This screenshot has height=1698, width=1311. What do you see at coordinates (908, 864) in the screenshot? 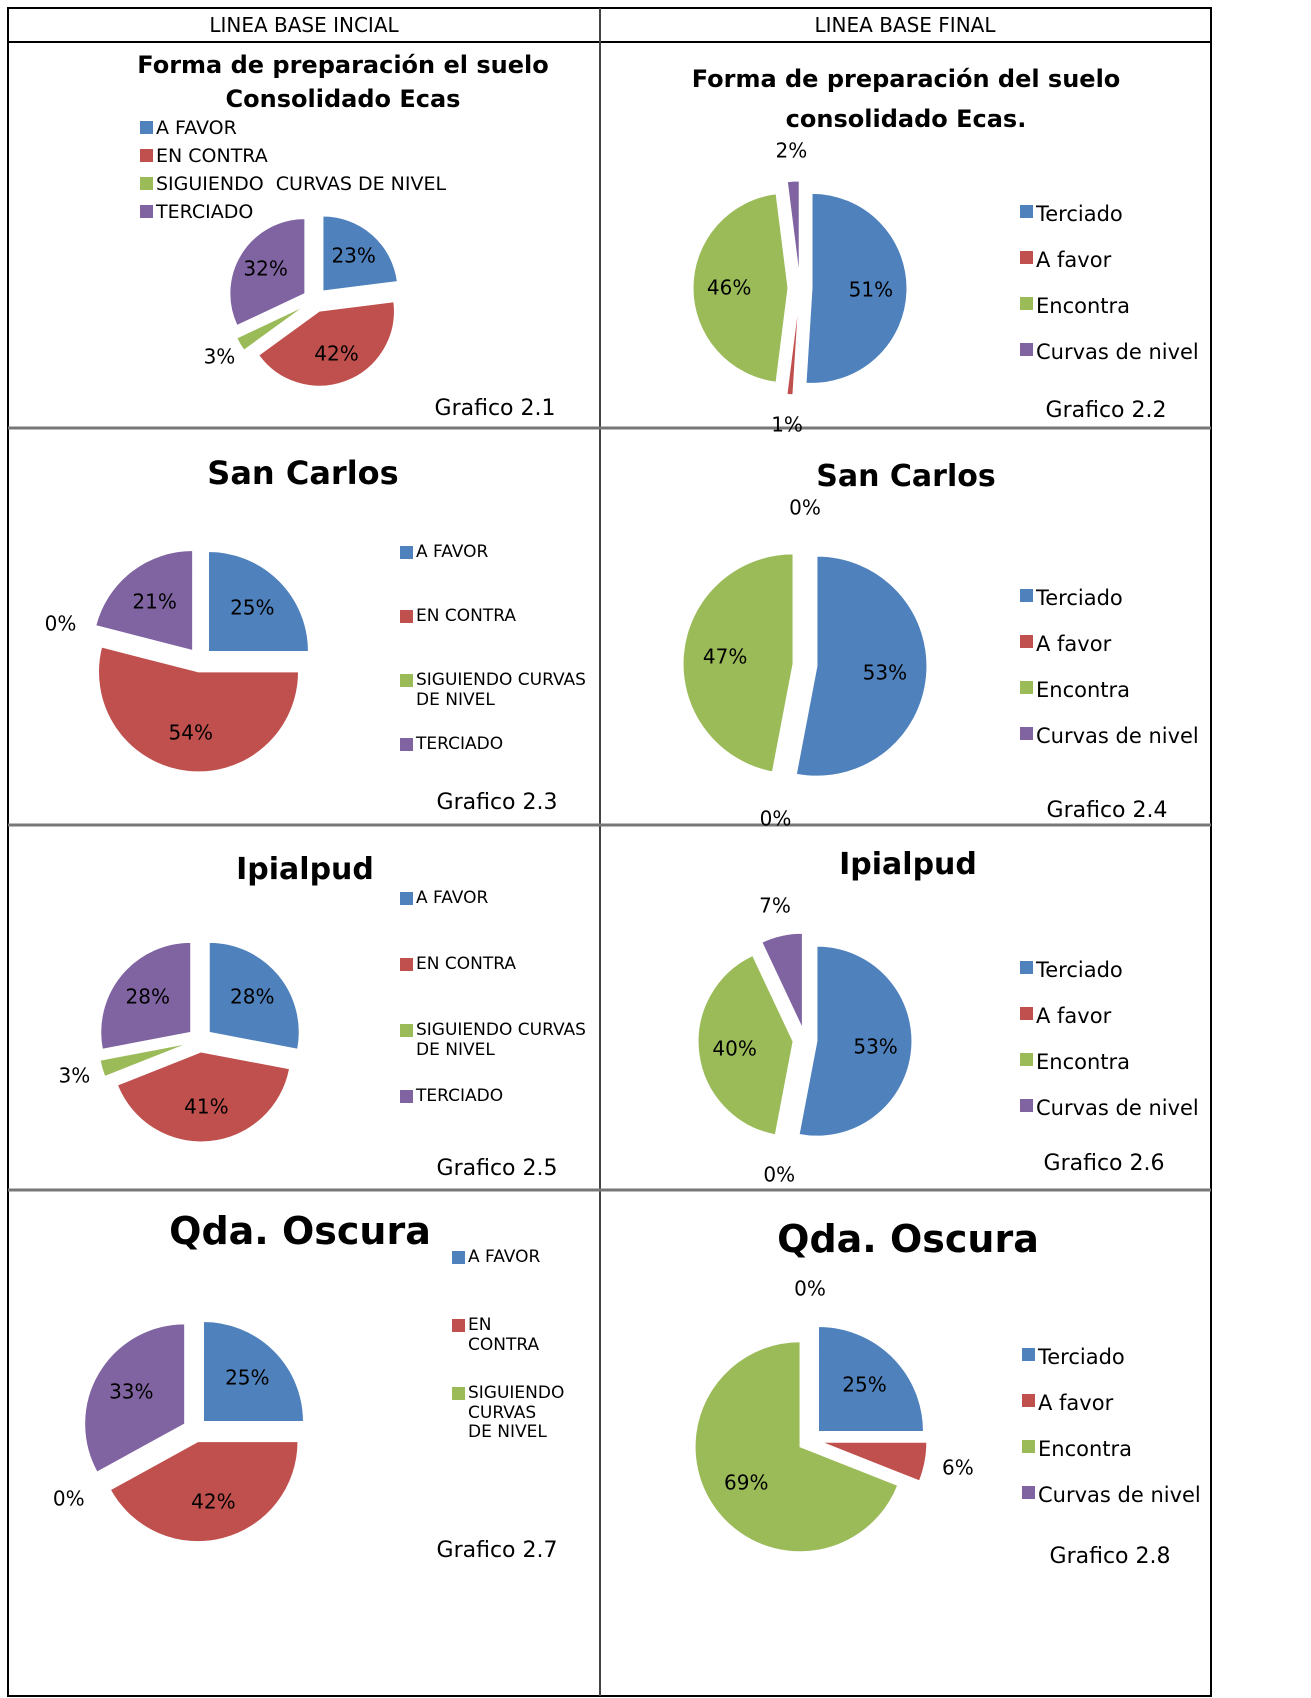
I see `chart-title: Ipialpud` at bounding box center [908, 864].